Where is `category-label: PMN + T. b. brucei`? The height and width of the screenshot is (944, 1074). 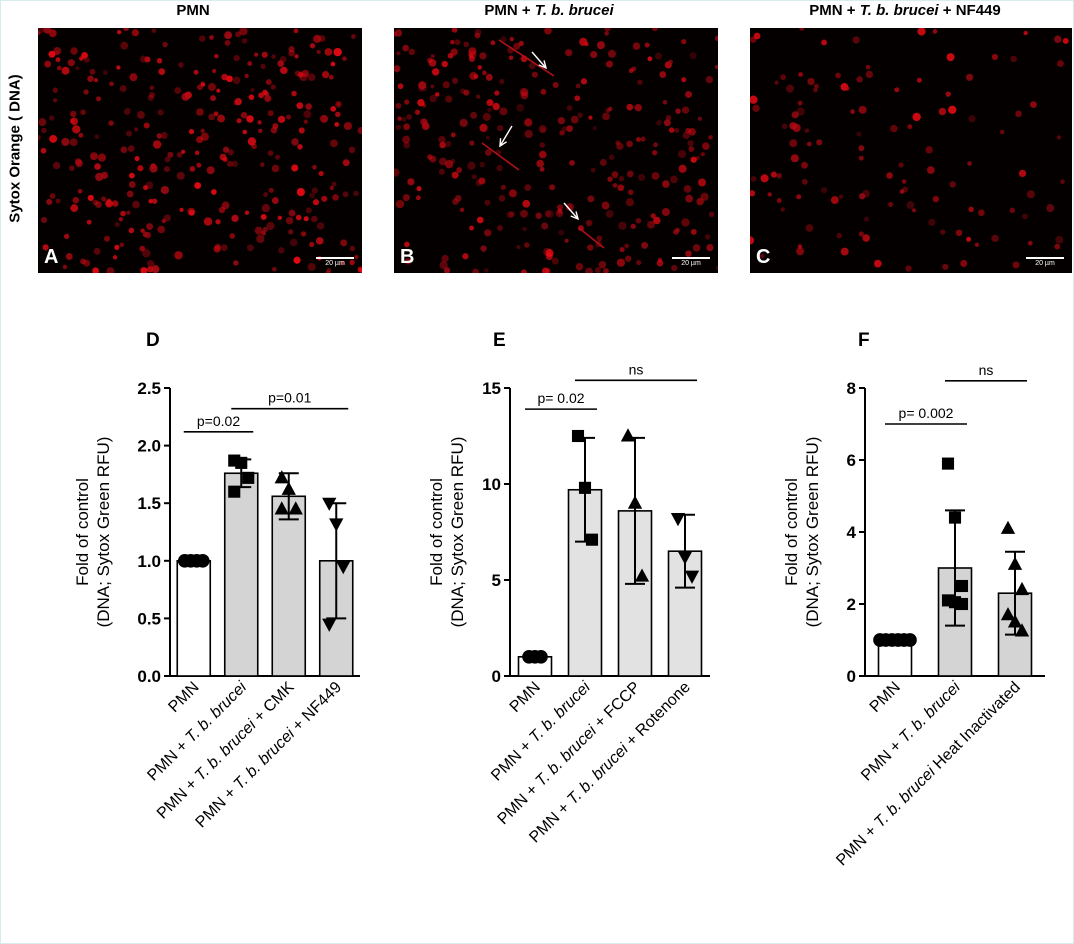 category-label: PMN + T. b. brucei is located at coordinates (911, 731).